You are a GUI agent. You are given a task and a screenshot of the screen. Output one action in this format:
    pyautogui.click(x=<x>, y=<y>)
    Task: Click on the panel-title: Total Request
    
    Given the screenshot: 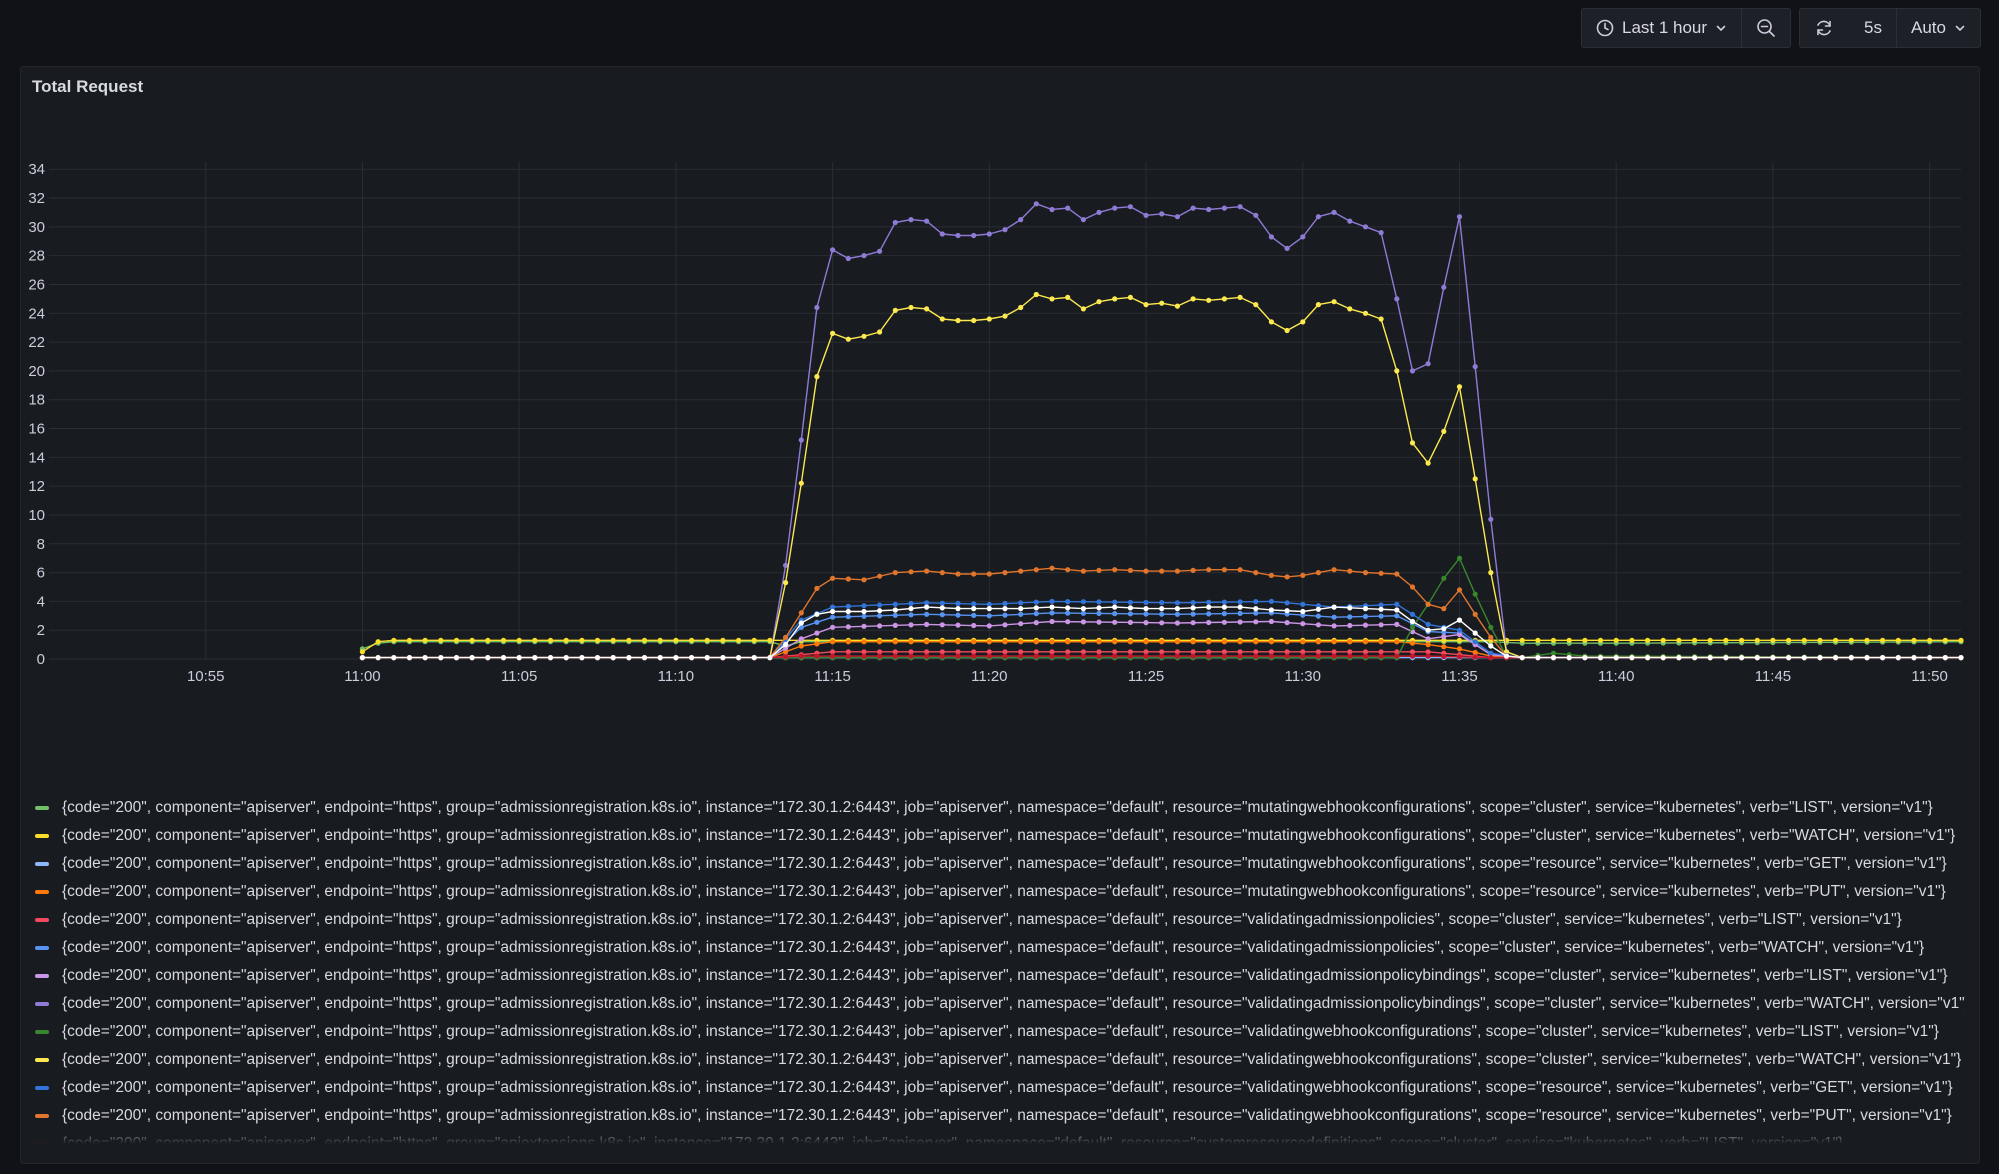 What is the action you would take?
    pyautogui.click(x=88, y=86)
    